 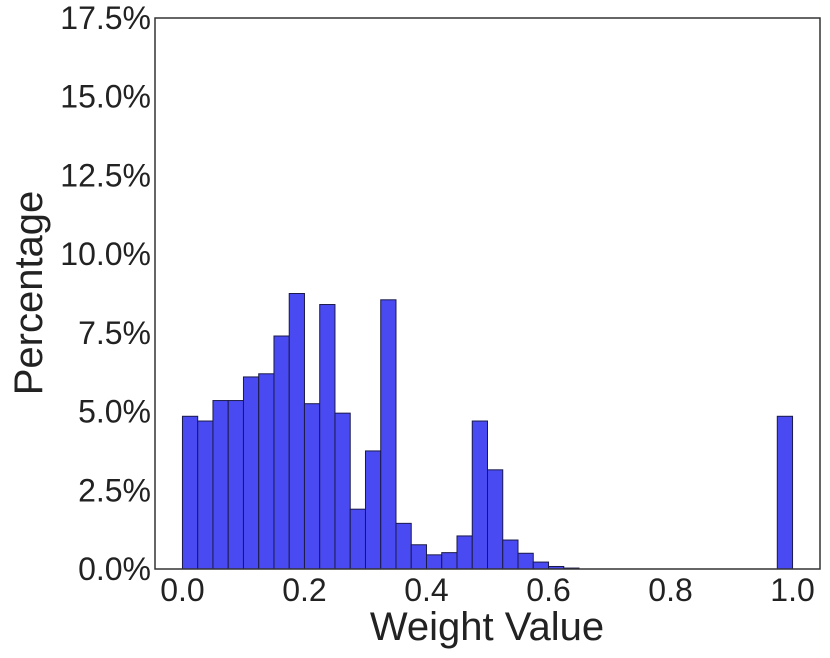 I want to click on x-tick-label: 0.8, so click(x=670, y=590).